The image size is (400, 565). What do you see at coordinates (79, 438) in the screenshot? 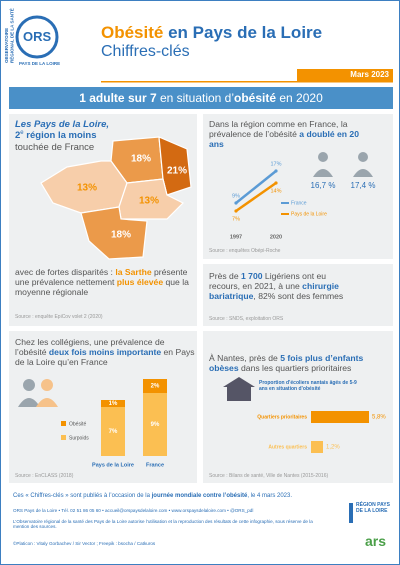
I see `legend-label: Surpoids` at bounding box center [79, 438].